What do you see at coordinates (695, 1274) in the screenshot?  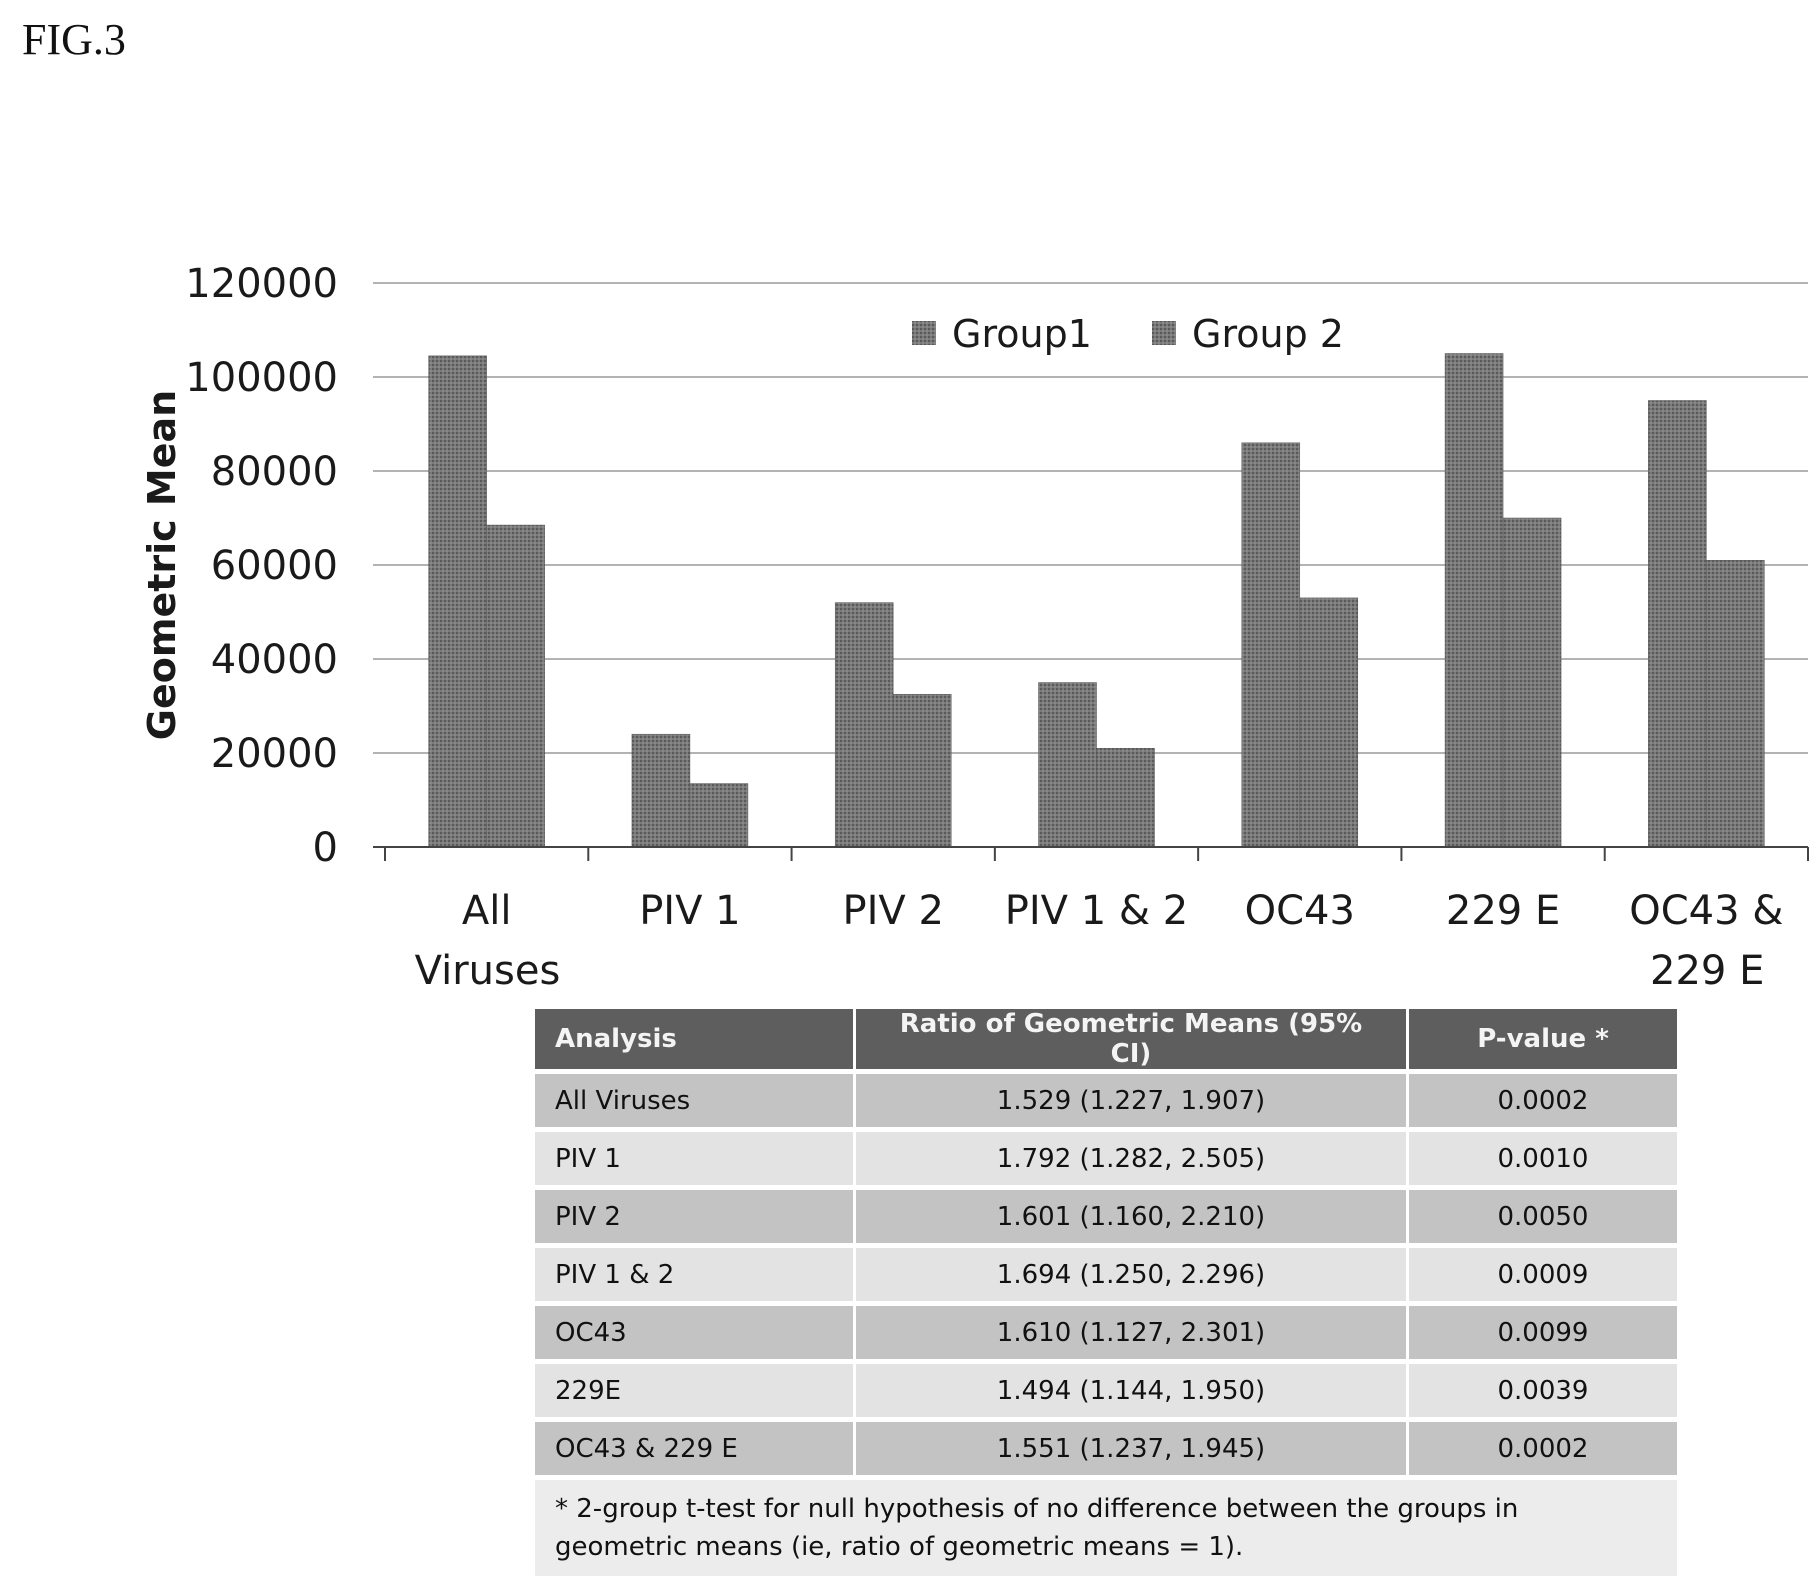 I see `cell-analysis: PIV 1 & 2` at bounding box center [695, 1274].